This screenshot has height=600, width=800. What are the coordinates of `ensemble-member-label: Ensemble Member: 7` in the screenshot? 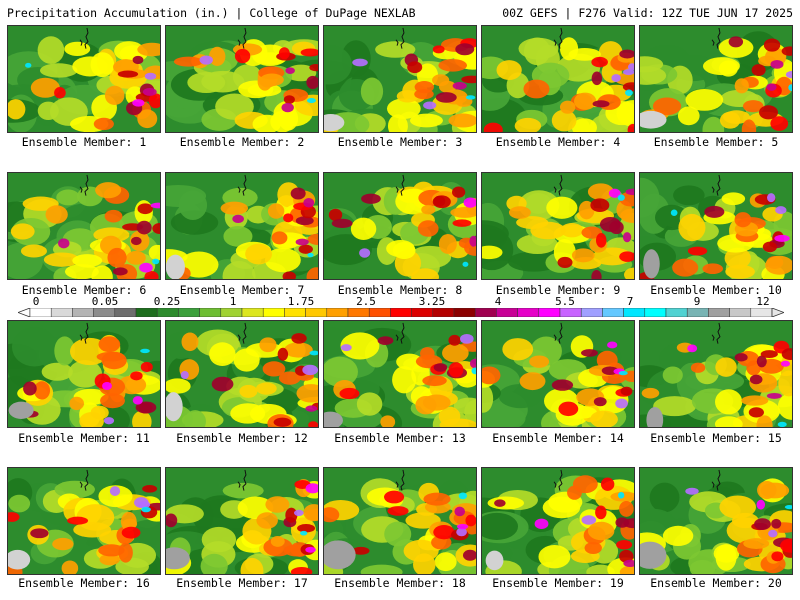 It's located at (242, 290).